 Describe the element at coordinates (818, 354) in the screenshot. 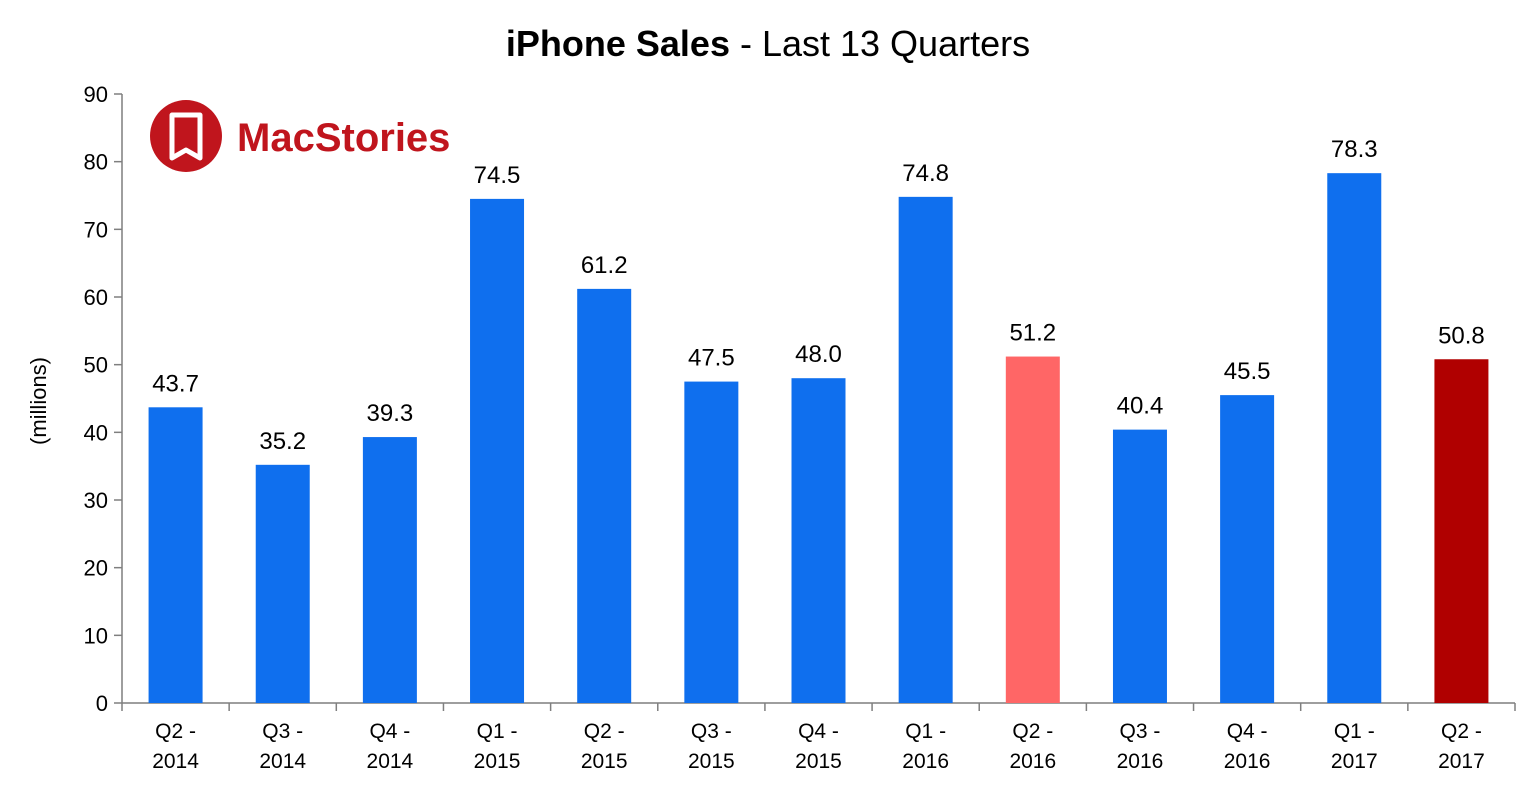

I see `data-label: 48.0` at that location.